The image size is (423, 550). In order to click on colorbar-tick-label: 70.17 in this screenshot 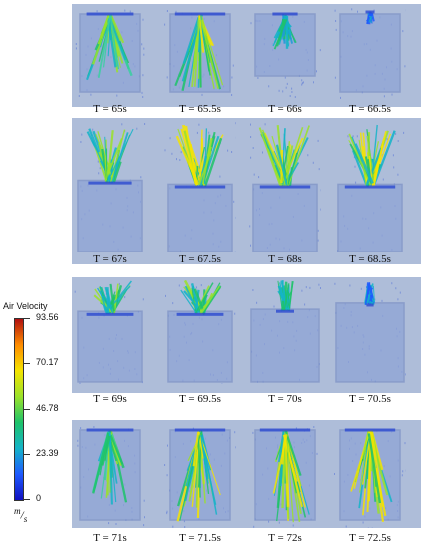, I will do `click(47, 362)`.